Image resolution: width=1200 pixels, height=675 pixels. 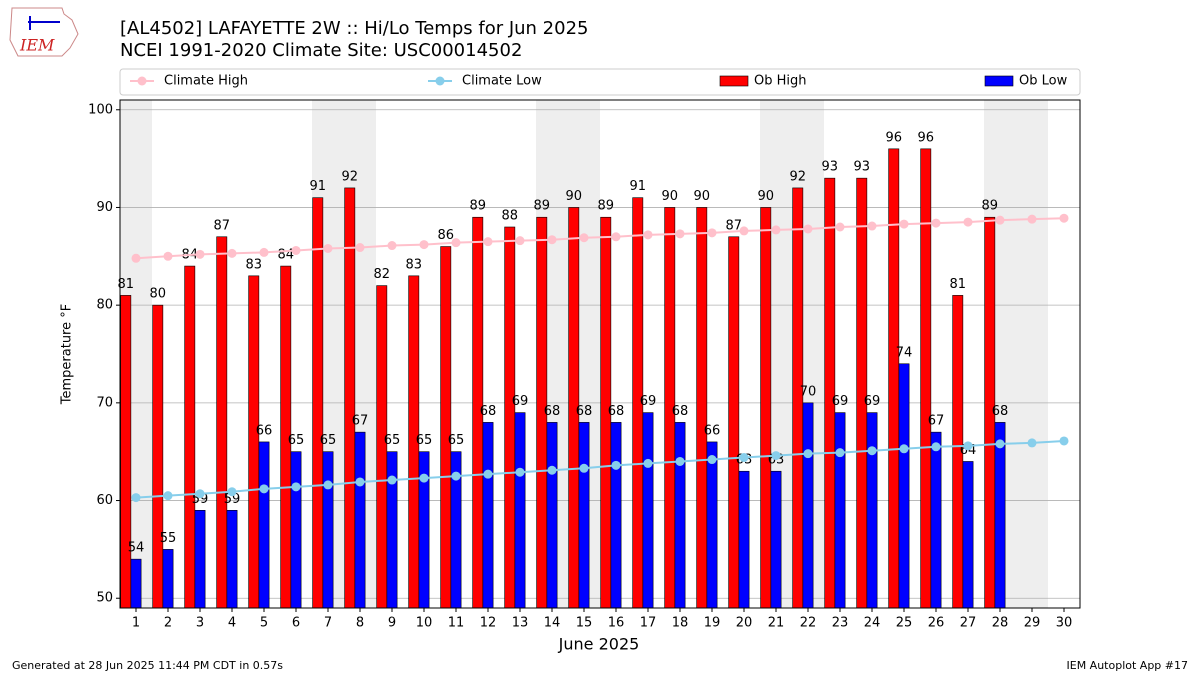 What do you see at coordinates (232, 499) in the screenshot?
I see `data-label: 59` at bounding box center [232, 499].